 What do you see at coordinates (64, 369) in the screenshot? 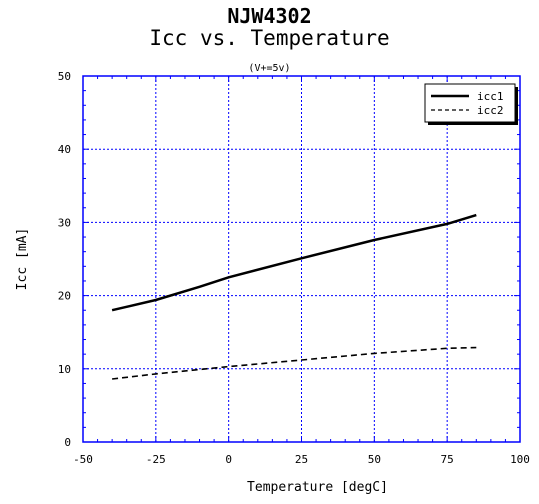
I see `y-tick-label: 10` at bounding box center [64, 369].